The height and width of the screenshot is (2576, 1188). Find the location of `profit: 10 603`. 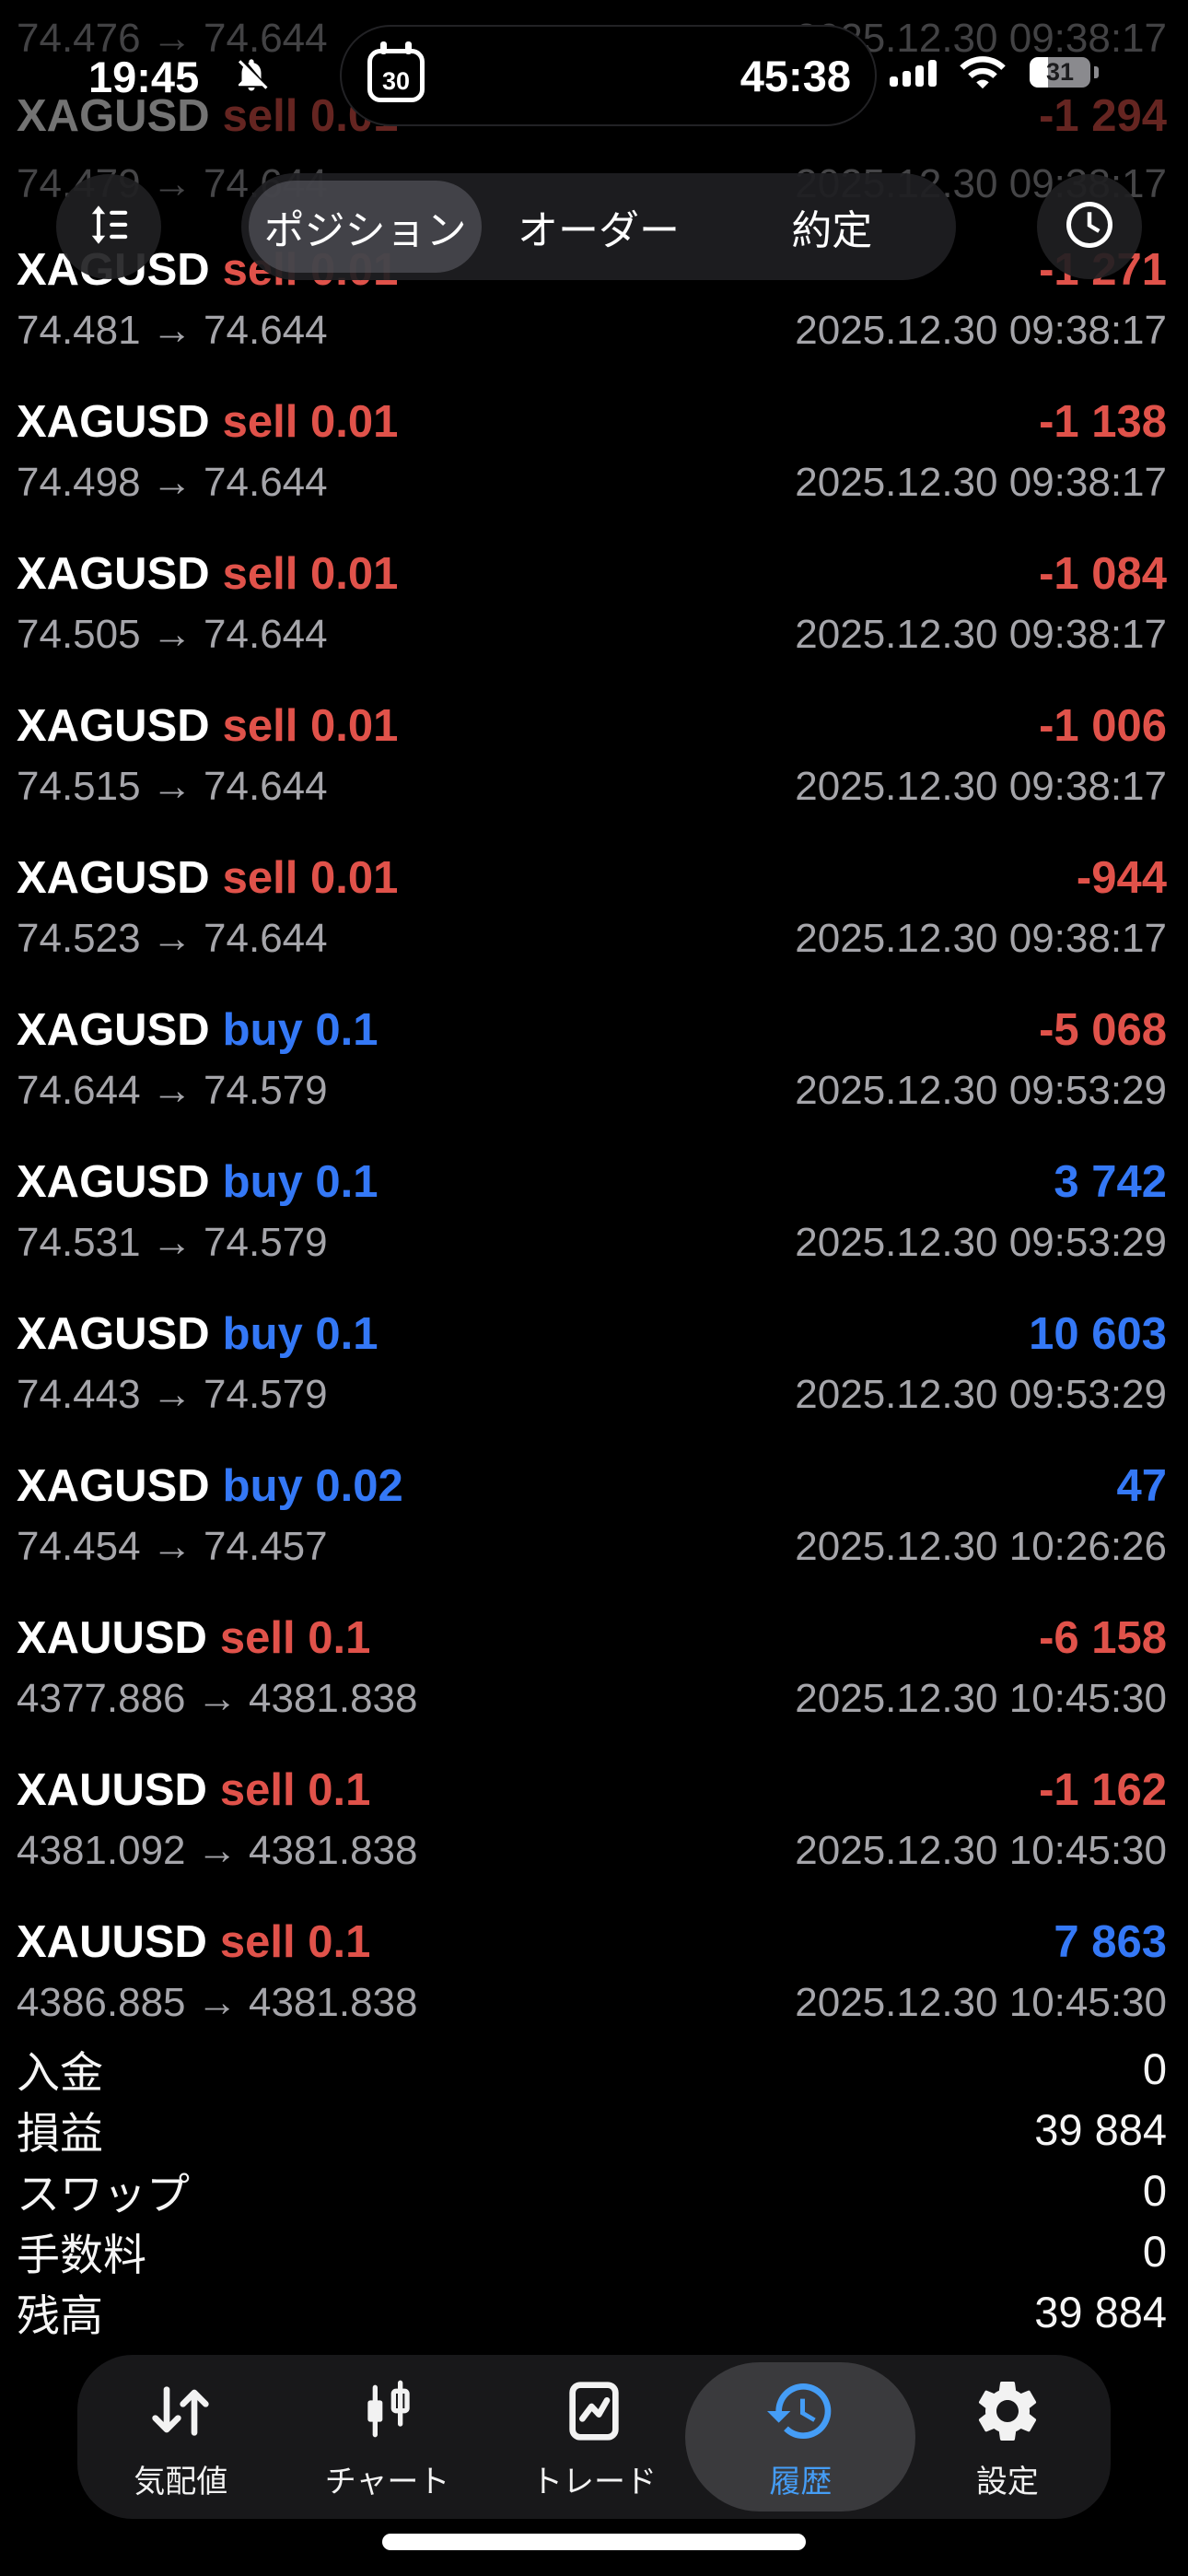

profit: 10 603 is located at coordinates (1098, 1334).